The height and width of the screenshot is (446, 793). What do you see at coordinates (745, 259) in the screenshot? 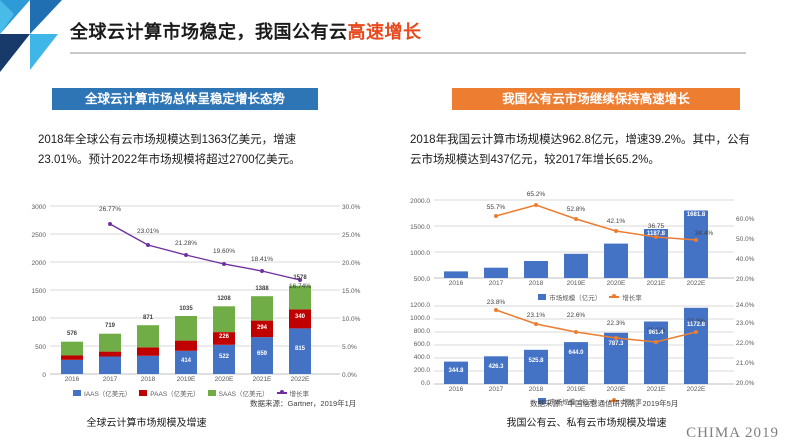
I see `pc-y2-tick-20: 40.0%` at bounding box center [745, 259].